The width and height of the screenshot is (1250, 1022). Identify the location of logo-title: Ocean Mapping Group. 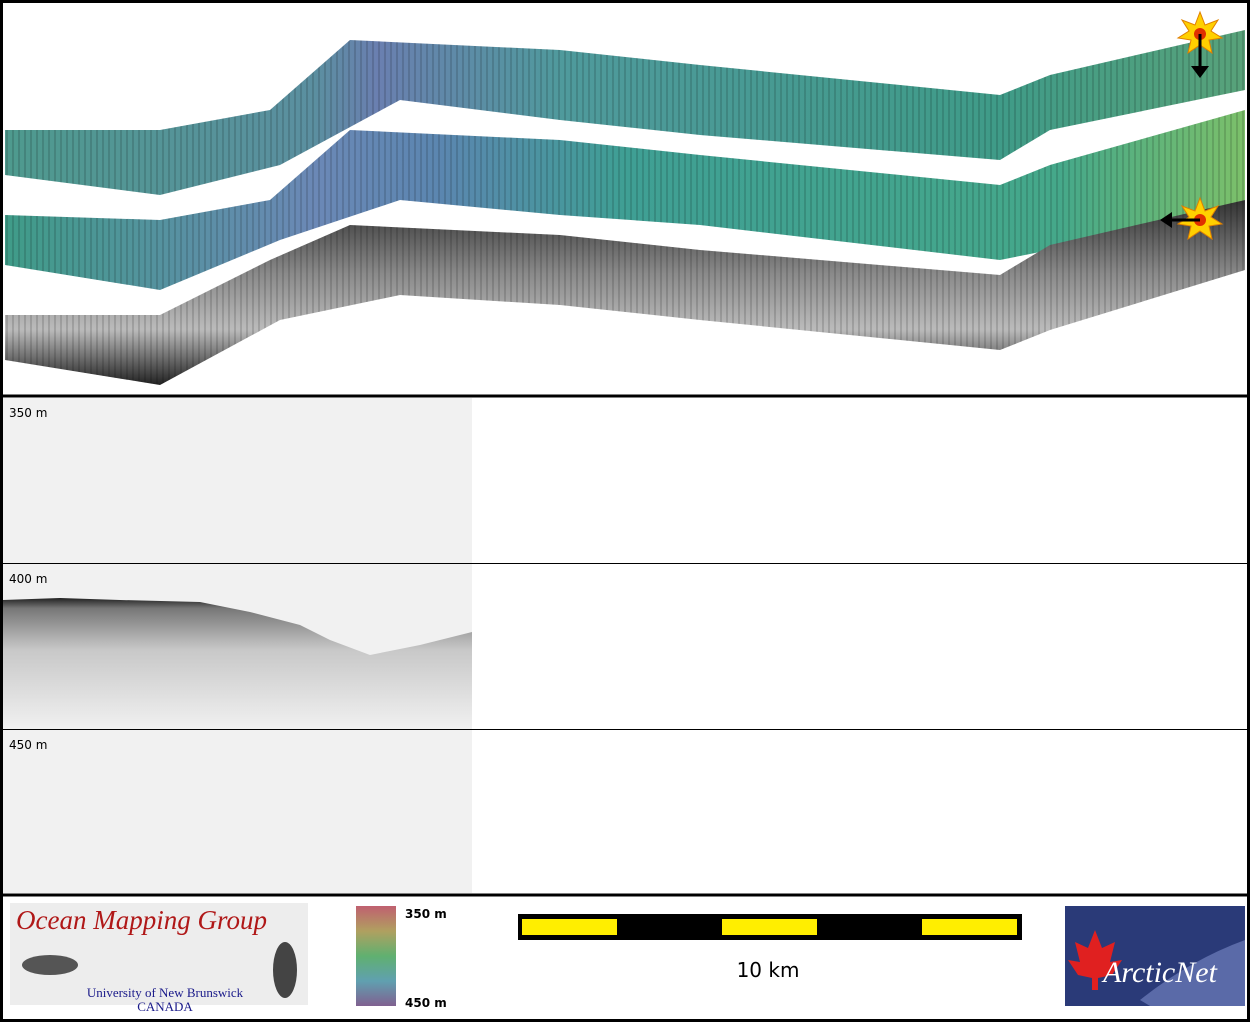
(141, 920).